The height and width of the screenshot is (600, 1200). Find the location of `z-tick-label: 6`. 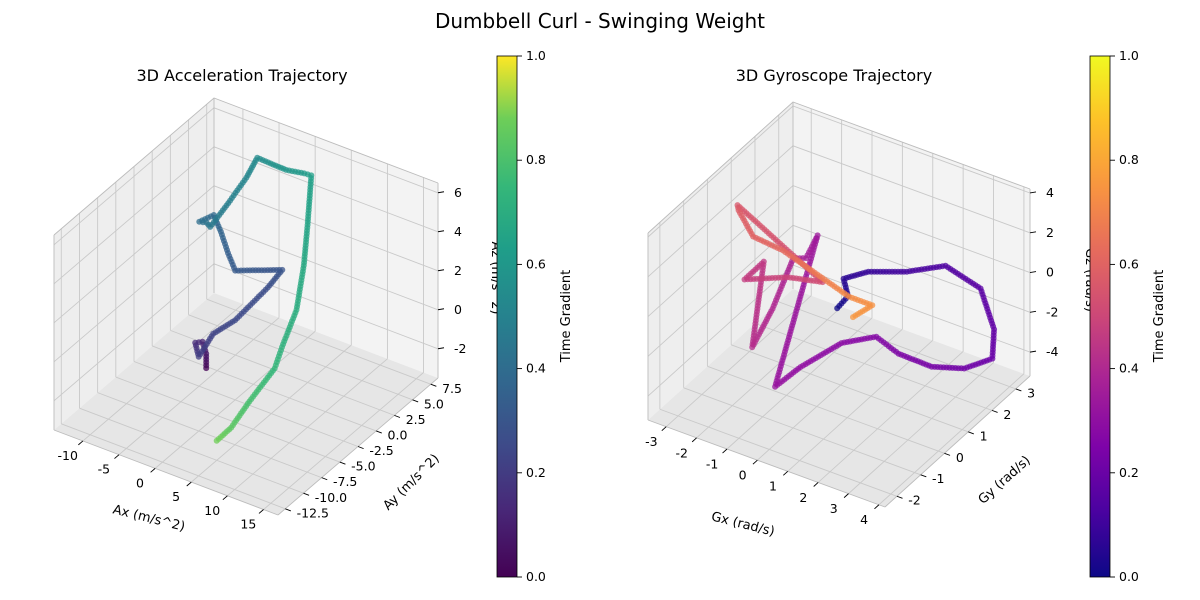

z-tick-label: 6 is located at coordinates (458, 192).